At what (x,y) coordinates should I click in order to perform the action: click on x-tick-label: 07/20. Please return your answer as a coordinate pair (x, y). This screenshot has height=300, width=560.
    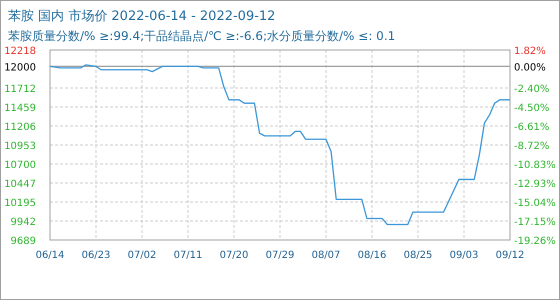
    Looking at the image, I should click on (234, 255).